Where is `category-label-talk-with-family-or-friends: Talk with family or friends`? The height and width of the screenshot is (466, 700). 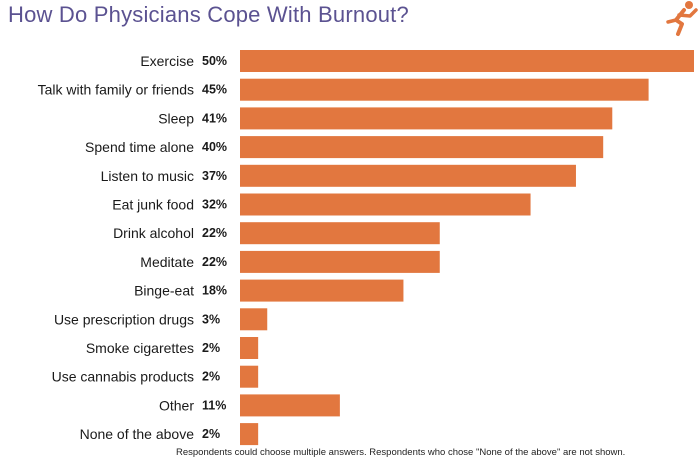
category-label-talk-with-family-or-friends: Talk with family or friends is located at coordinates (116, 90).